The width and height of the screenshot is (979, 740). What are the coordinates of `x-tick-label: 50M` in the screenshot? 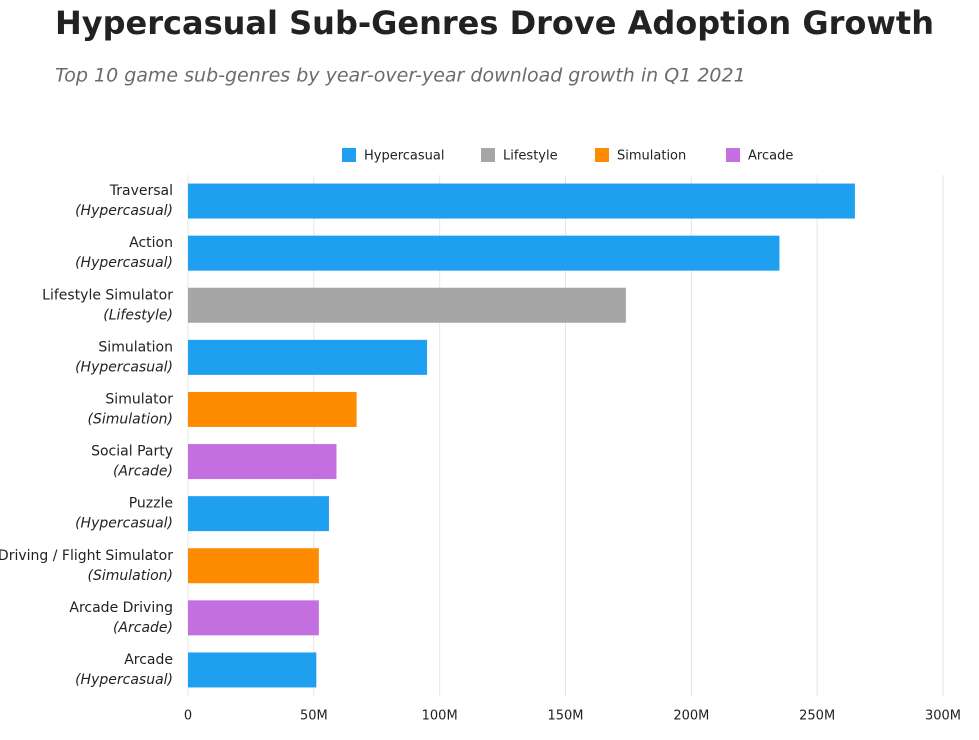 It's located at (314, 716).